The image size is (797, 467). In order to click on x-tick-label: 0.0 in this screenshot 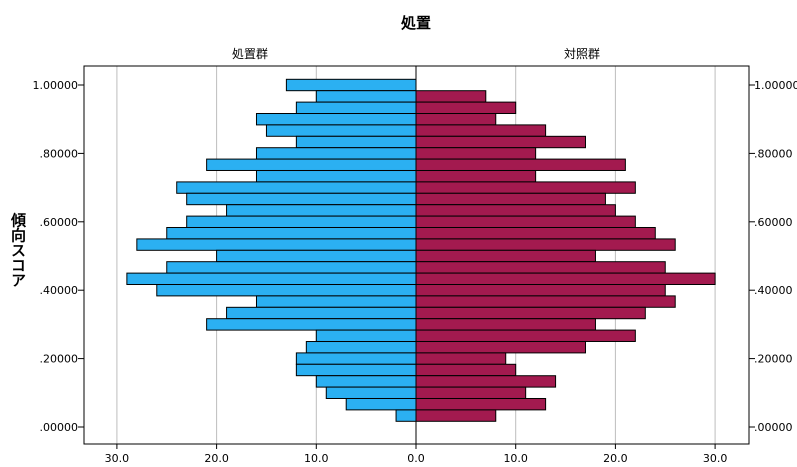, I will do `click(416, 458)`.